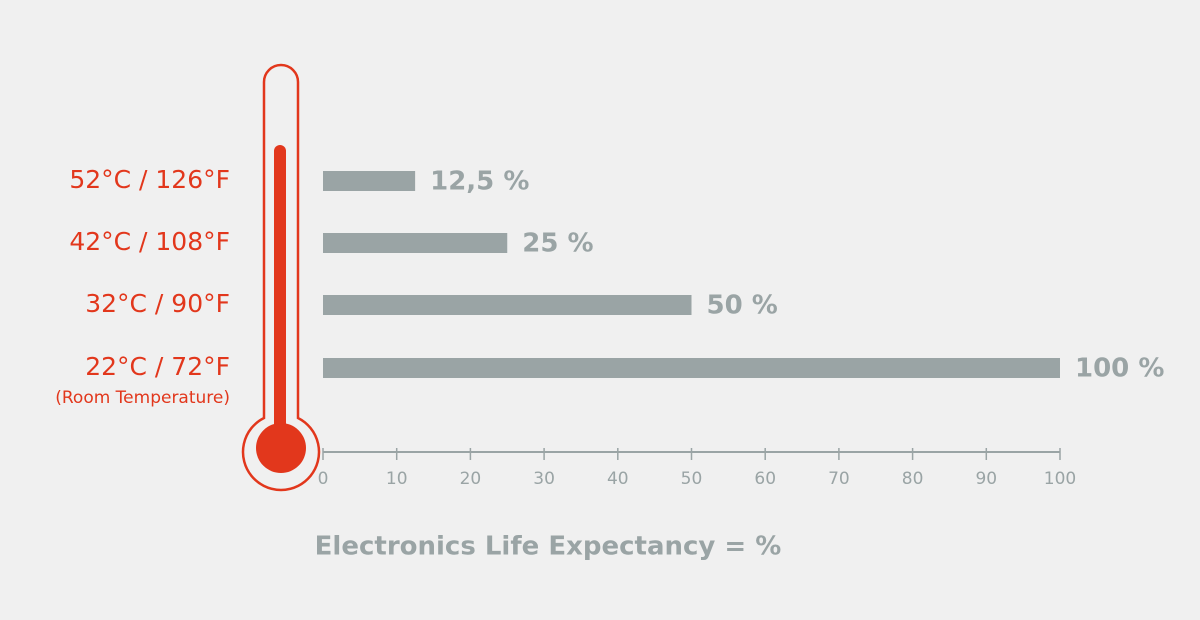  I want to click on x-tick-label: 60, so click(765, 479).